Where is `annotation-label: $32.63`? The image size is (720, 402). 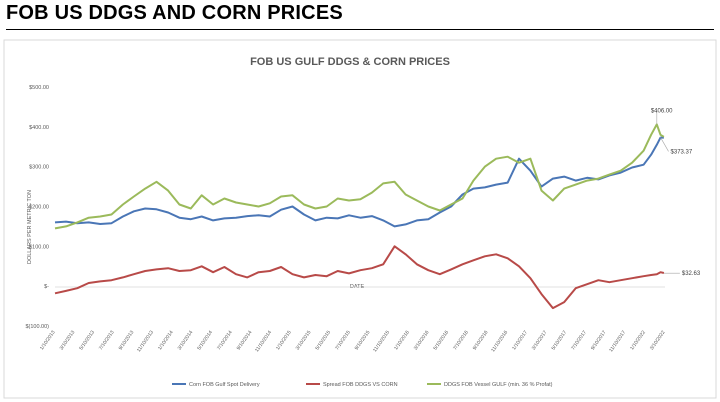
annotation-label: $32.63 is located at coordinates (691, 274).